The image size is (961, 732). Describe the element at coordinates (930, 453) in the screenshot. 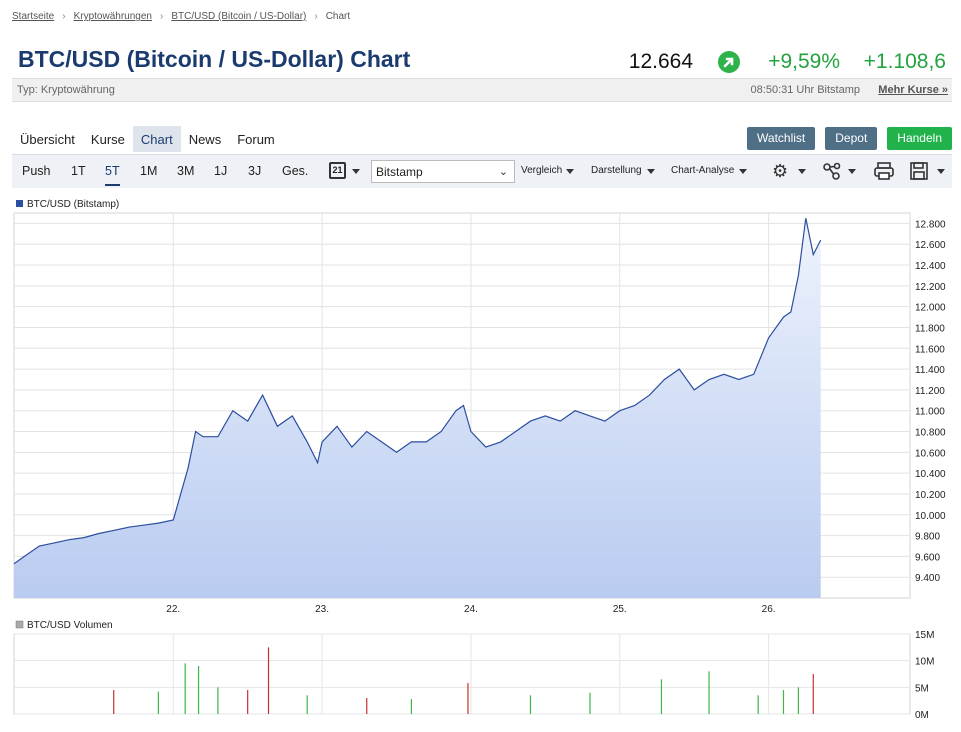

I see `y-tick-label: 10.600` at that location.